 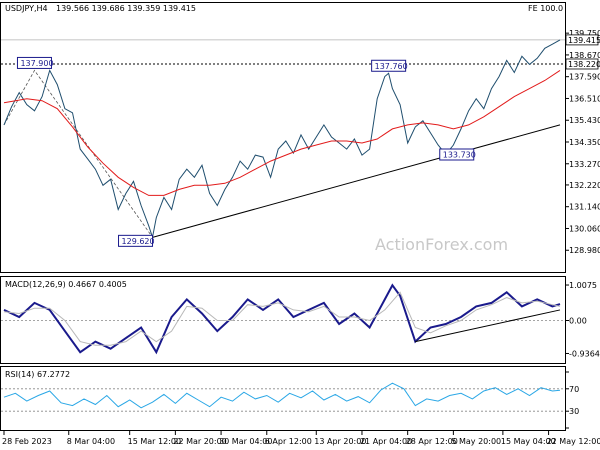 What do you see at coordinates (199, 441) in the screenshot?
I see `x-tick-label: 22 Mar 20:00` at bounding box center [199, 441].